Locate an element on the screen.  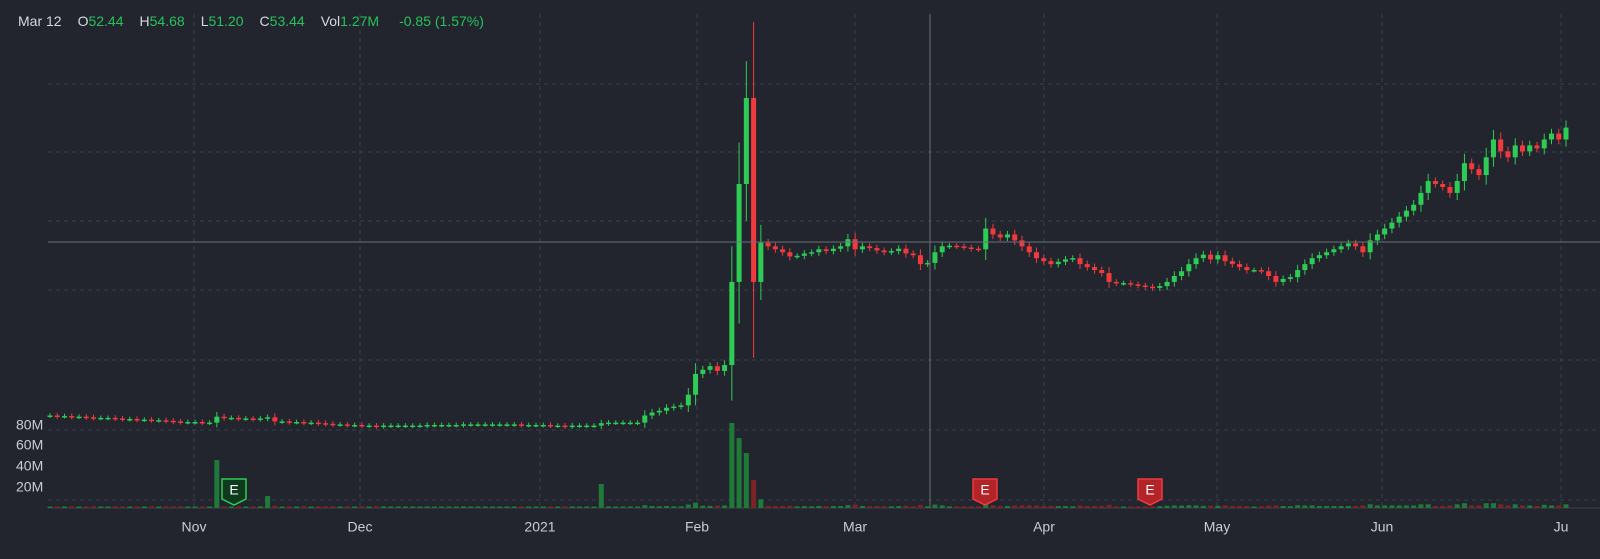
legend-open: O52.44 is located at coordinates (101, 21).